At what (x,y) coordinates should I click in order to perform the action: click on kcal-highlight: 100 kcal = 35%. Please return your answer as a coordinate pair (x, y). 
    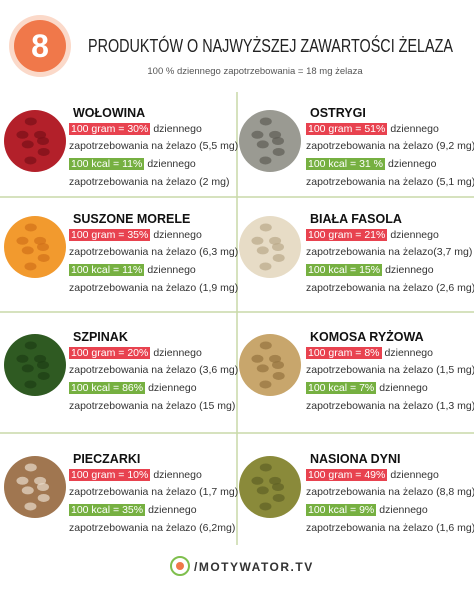
    Looking at the image, I should click on (107, 510).